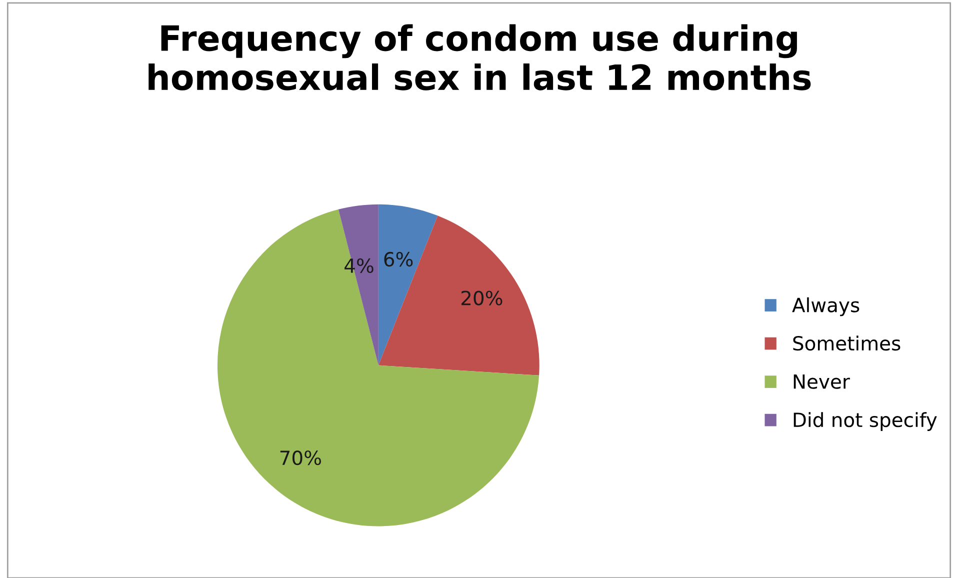 This screenshot has height=578, width=958. I want to click on legend-label: Sometimes, so click(846, 343).